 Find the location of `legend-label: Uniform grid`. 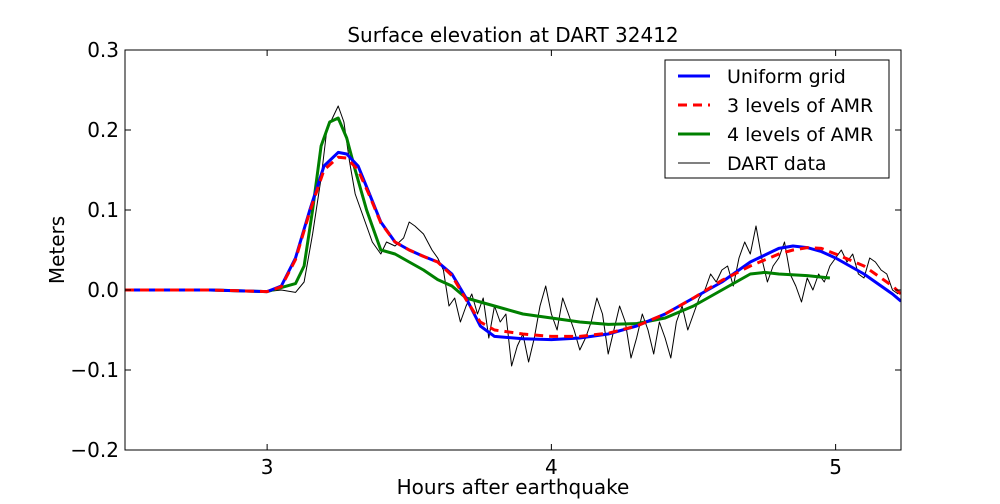

legend-label: Uniform grid is located at coordinates (786, 77).